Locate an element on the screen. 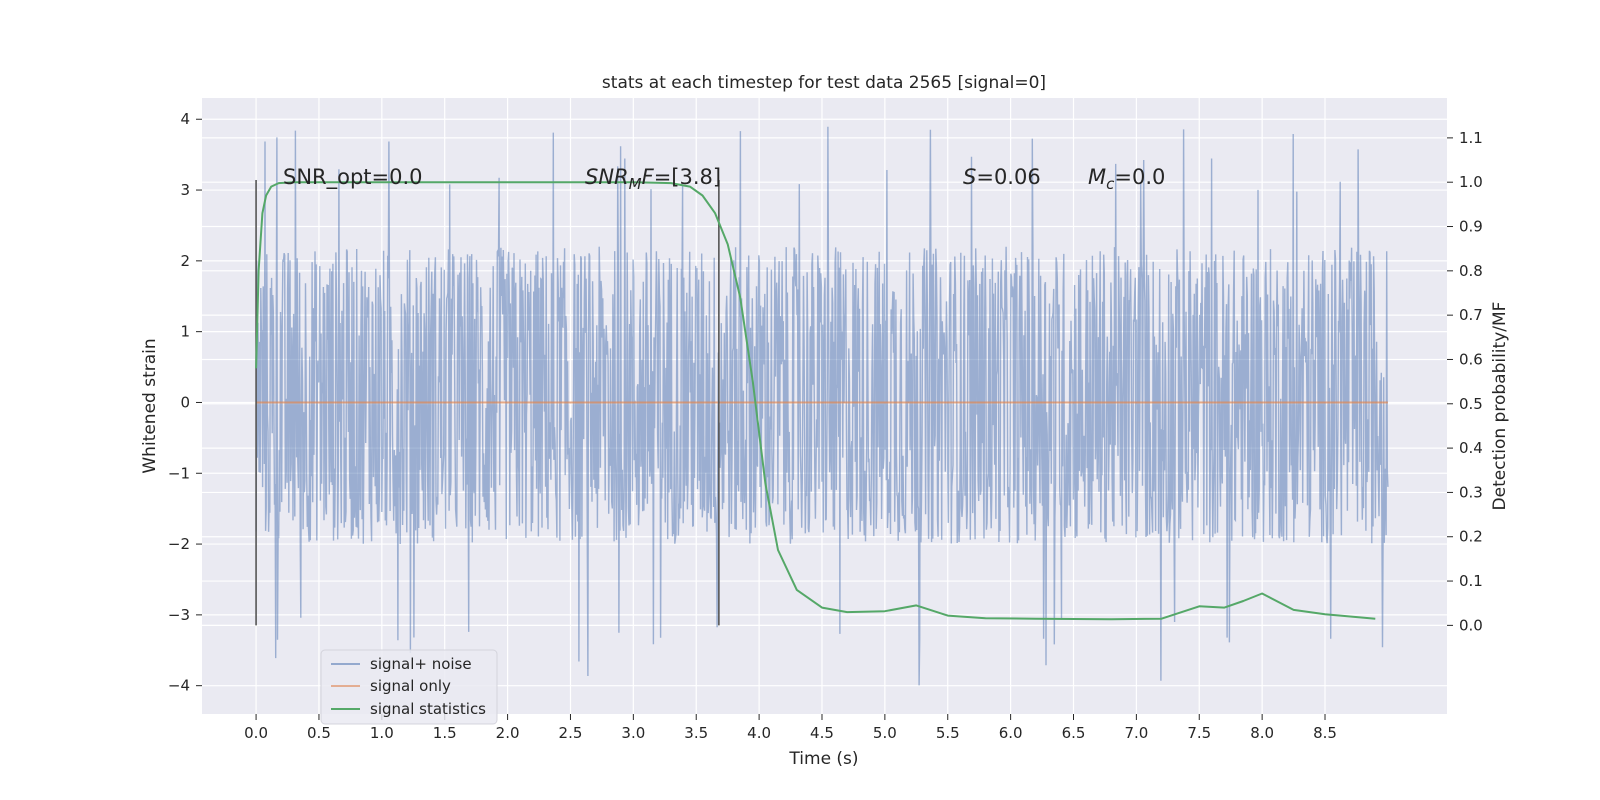  y2-tick-label-7: 0.7 is located at coordinates (1471, 315).